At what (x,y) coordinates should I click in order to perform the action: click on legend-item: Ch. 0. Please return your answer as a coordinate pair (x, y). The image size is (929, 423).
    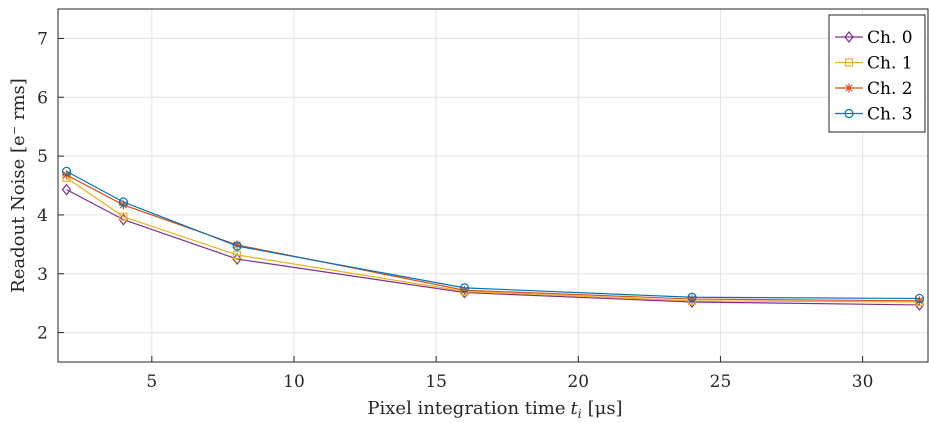
    Looking at the image, I should click on (874, 38).